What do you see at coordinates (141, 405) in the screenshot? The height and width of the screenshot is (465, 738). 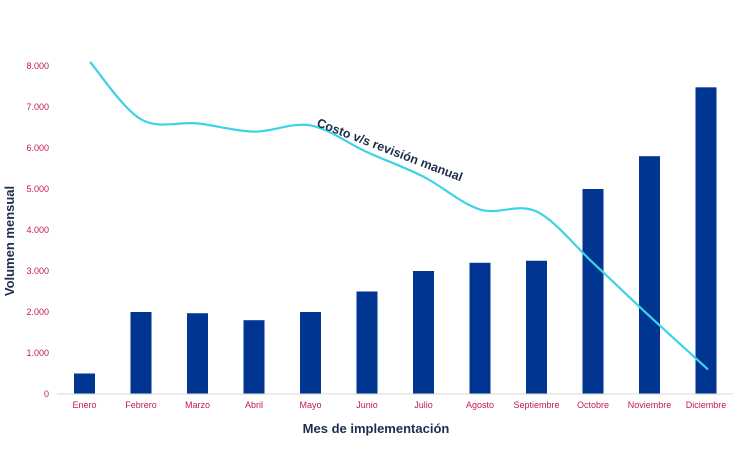 I see `x-tick-label: Febrero` at bounding box center [141, 405].